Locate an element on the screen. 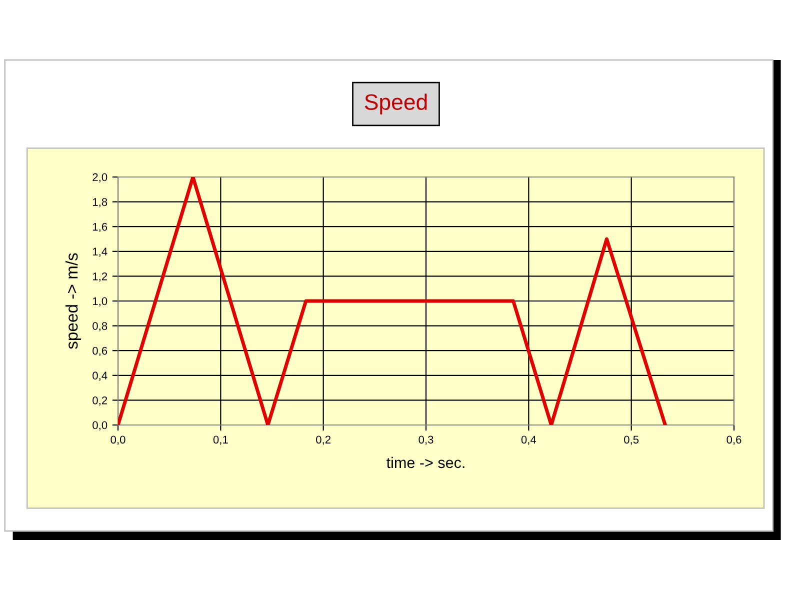  y-axis-title: speed -> m/s is located at coordinates (73, 301).